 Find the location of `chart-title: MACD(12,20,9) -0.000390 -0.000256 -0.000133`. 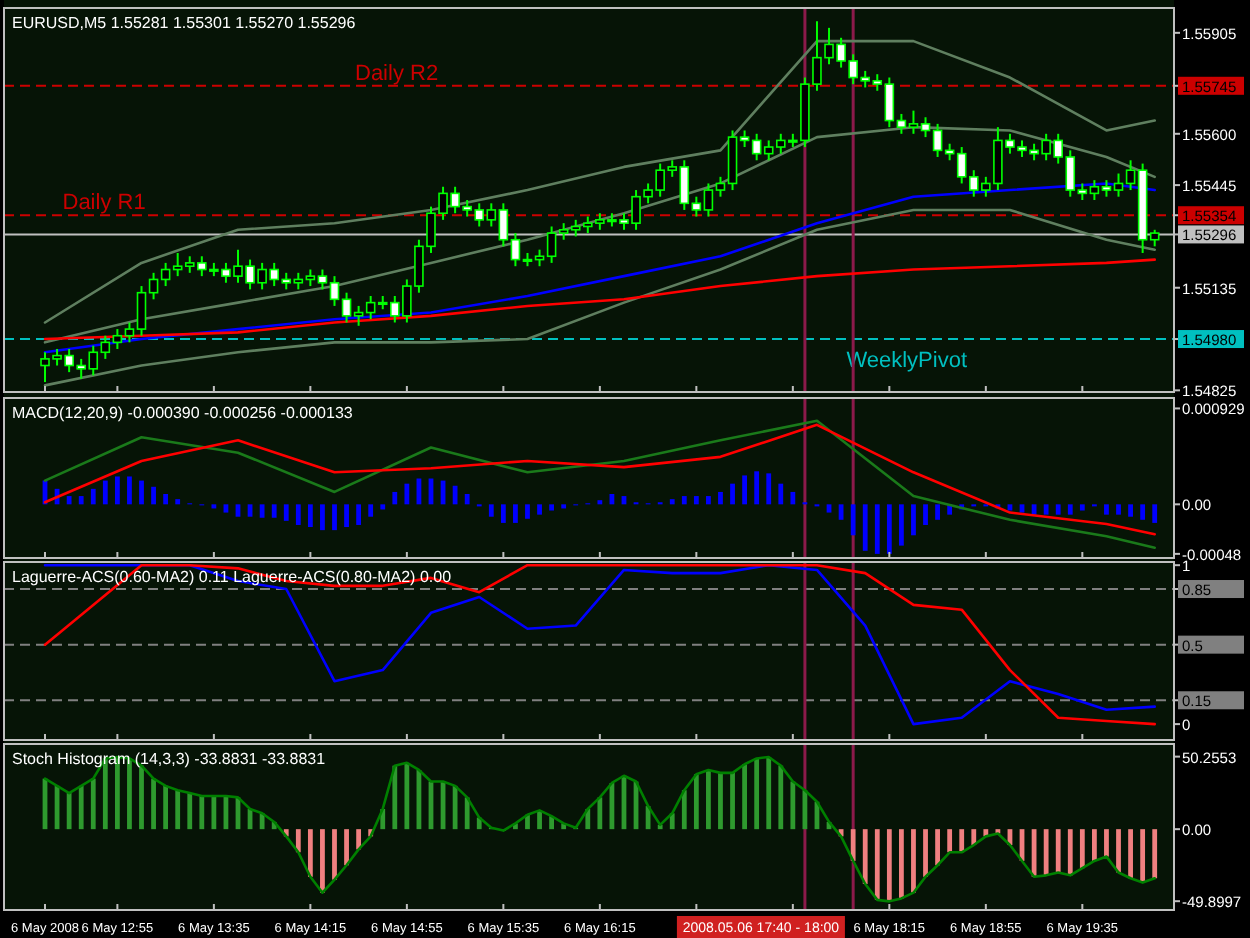

chart-title: MACD(12,20,9) -0.000390 -0.000256 -0.000133 is located at coordinates (183, 413).